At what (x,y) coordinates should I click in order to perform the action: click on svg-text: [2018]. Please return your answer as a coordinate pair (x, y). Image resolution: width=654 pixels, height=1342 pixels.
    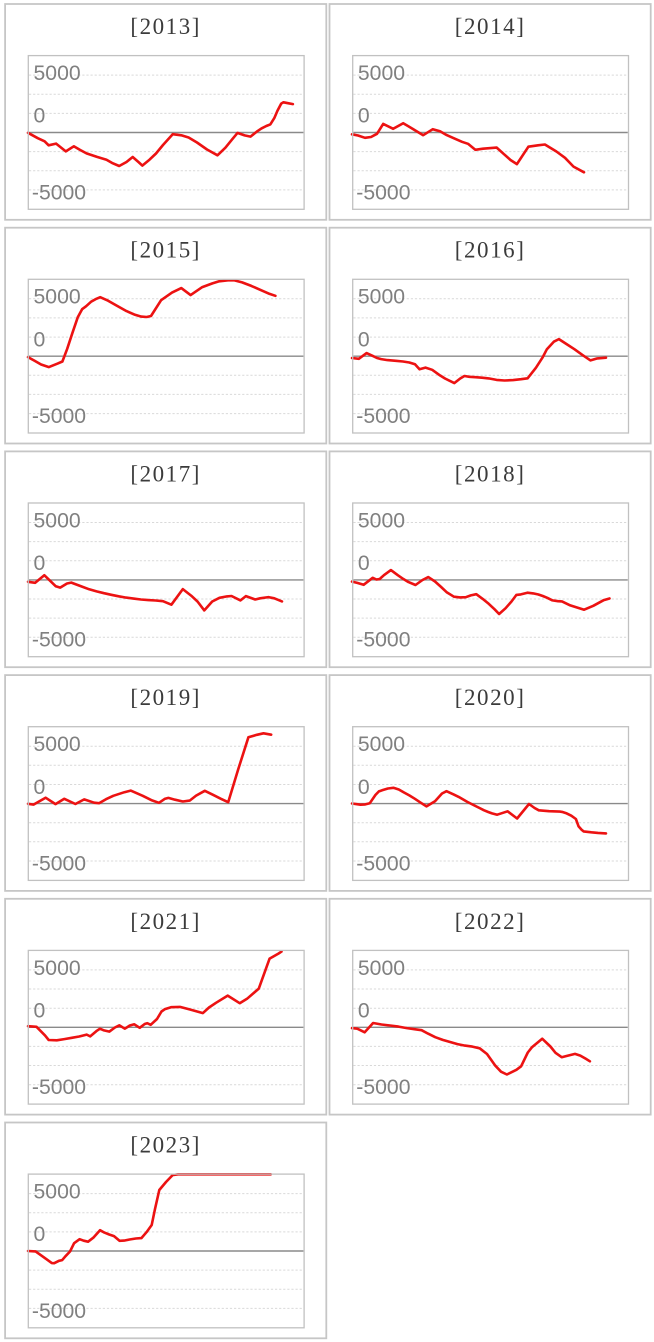
    Looking at the image, I should click on (490, 473).